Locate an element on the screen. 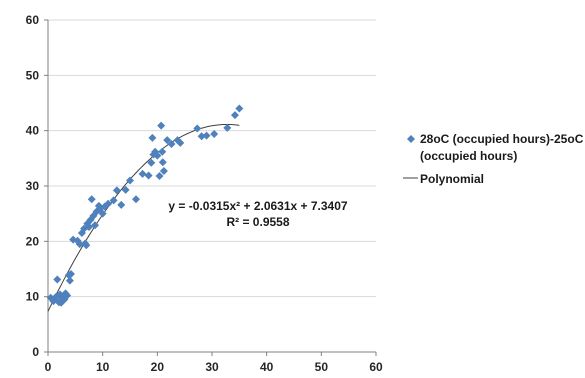 The image size is (585, 378). trendline-equation: y = -0.0315x² + 2.0631x + 7.3407 is located at coordinates (257, 206).